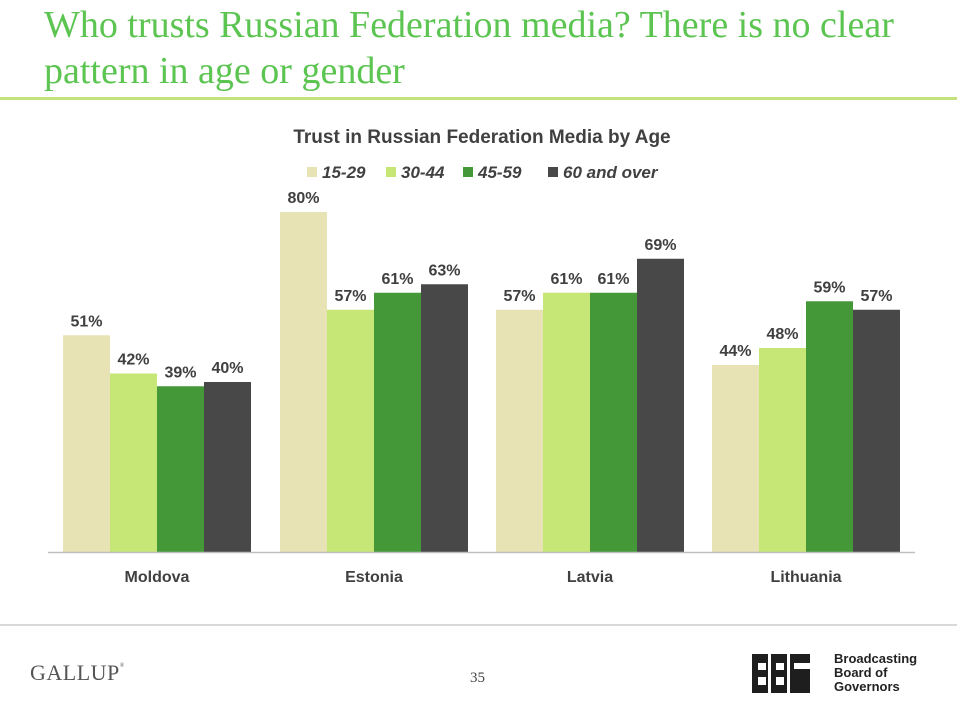 Image resolution: width=957 pixels, height=716 pixels. What do you see at coordinates (478, 625) in the screenshot?
I see `footer-divider` at bounding box center [478, 625].